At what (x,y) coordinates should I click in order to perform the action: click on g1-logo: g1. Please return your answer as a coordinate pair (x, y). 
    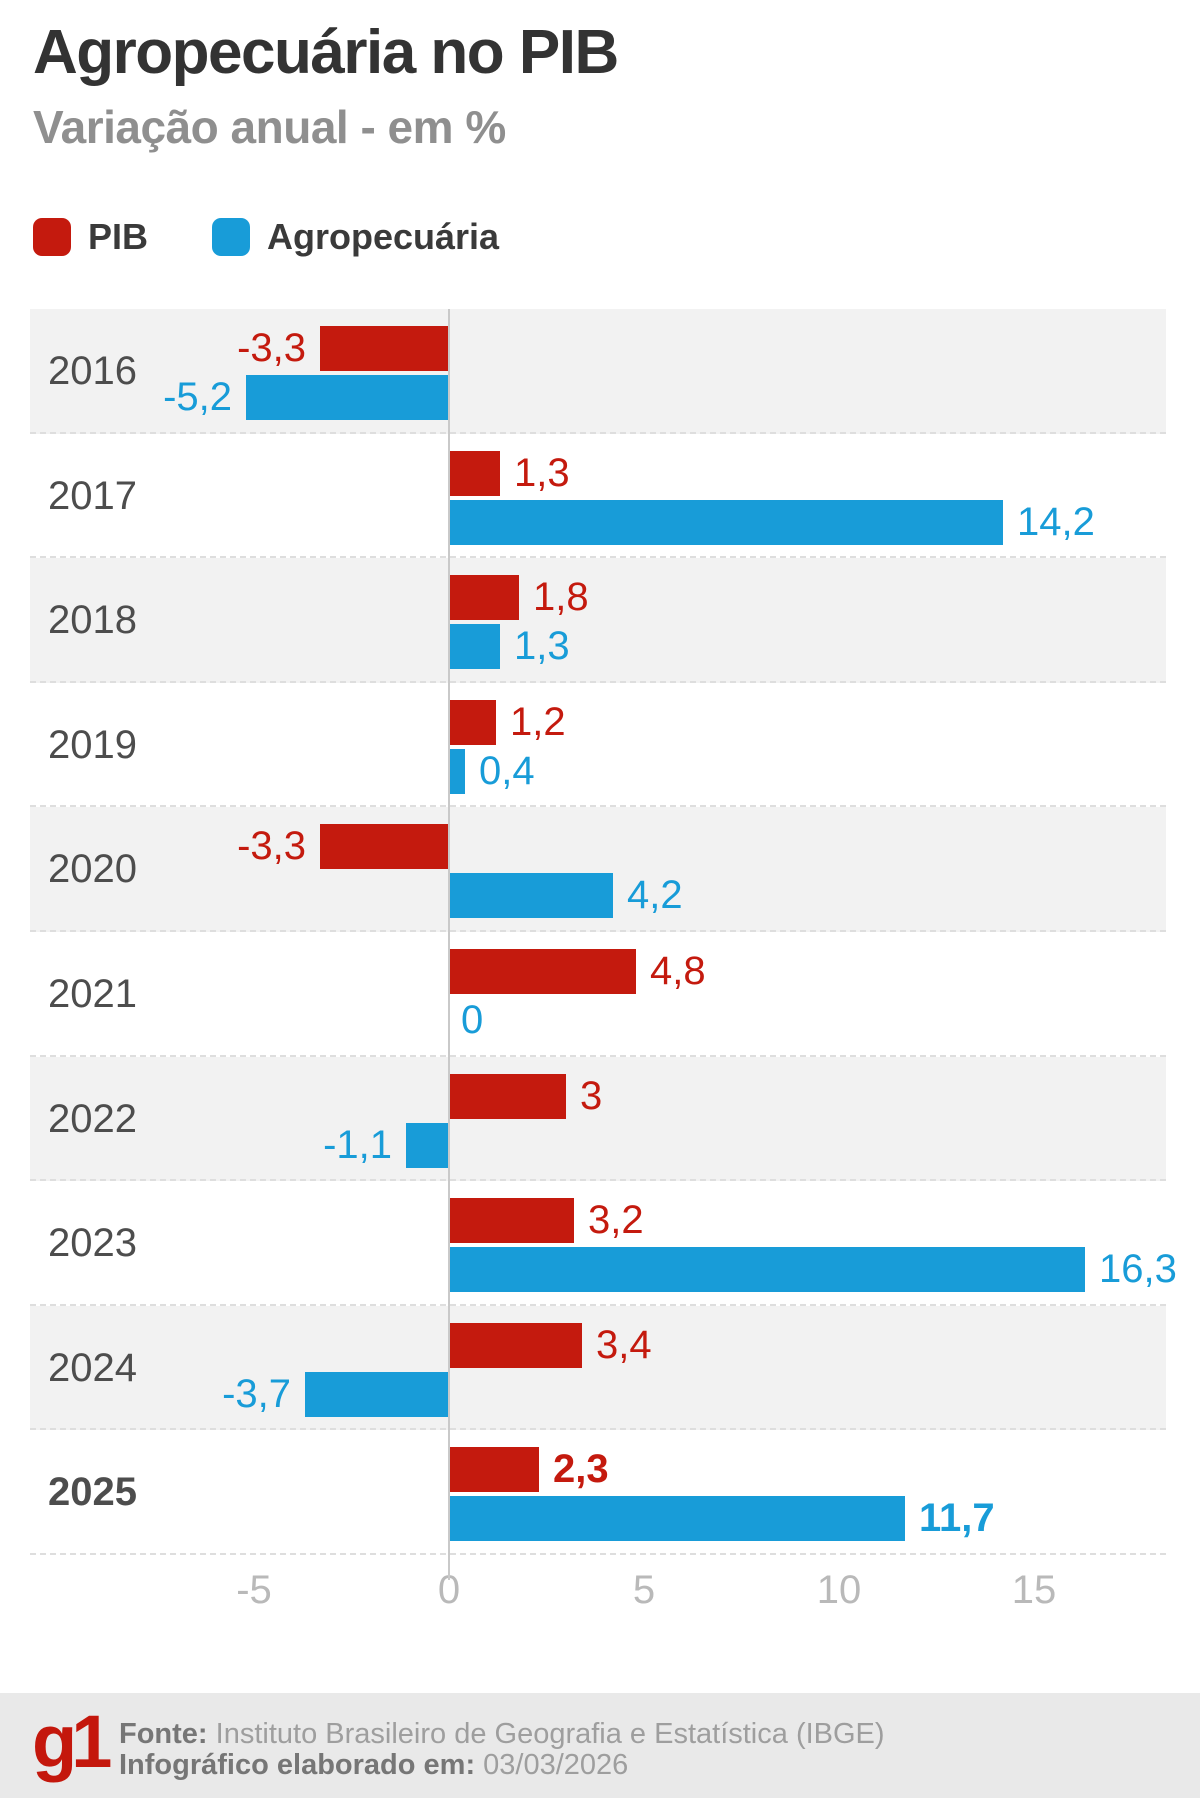
    Looking at the image, I should click on (72, 1741).